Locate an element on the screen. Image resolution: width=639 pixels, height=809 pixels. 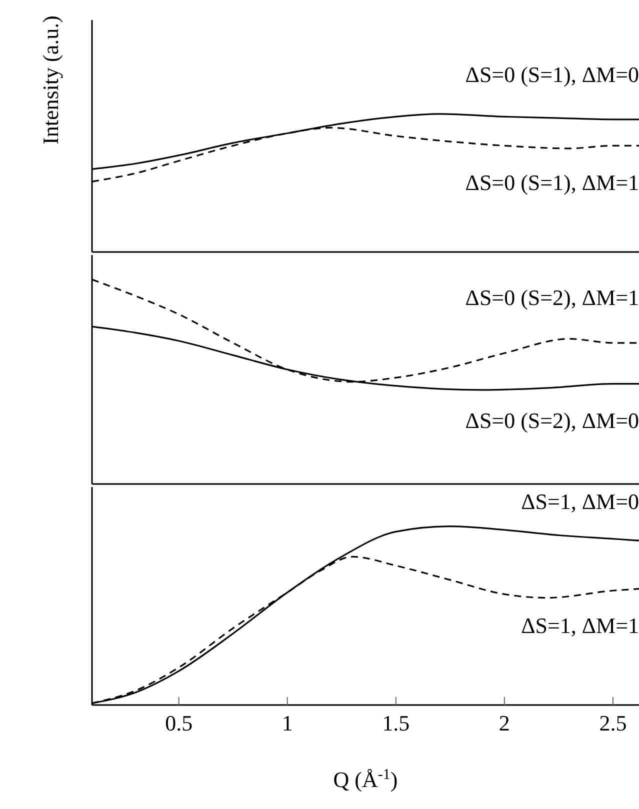
x-tick-label: 2.5 is located at coordinates (613, 723).